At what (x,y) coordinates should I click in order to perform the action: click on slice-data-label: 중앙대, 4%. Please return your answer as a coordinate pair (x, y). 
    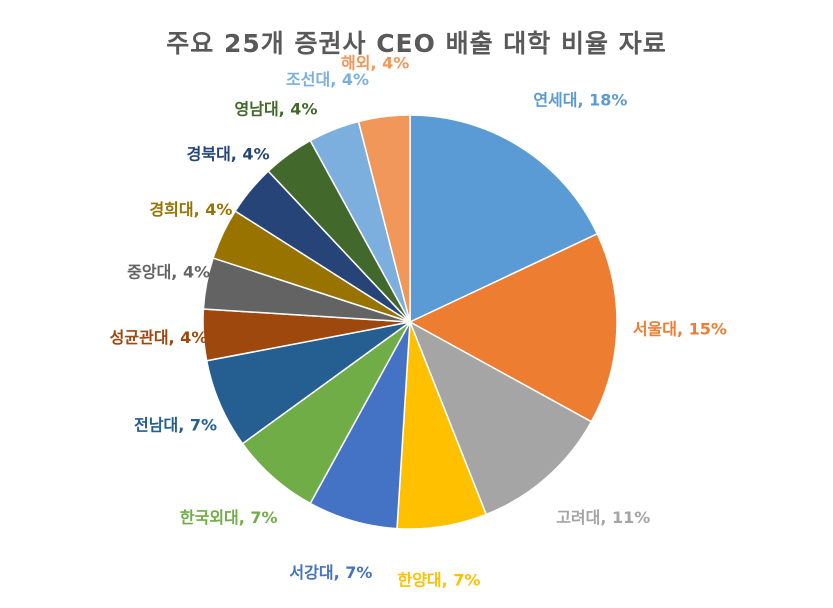
    Looking at the image, I should click on (168, 271).